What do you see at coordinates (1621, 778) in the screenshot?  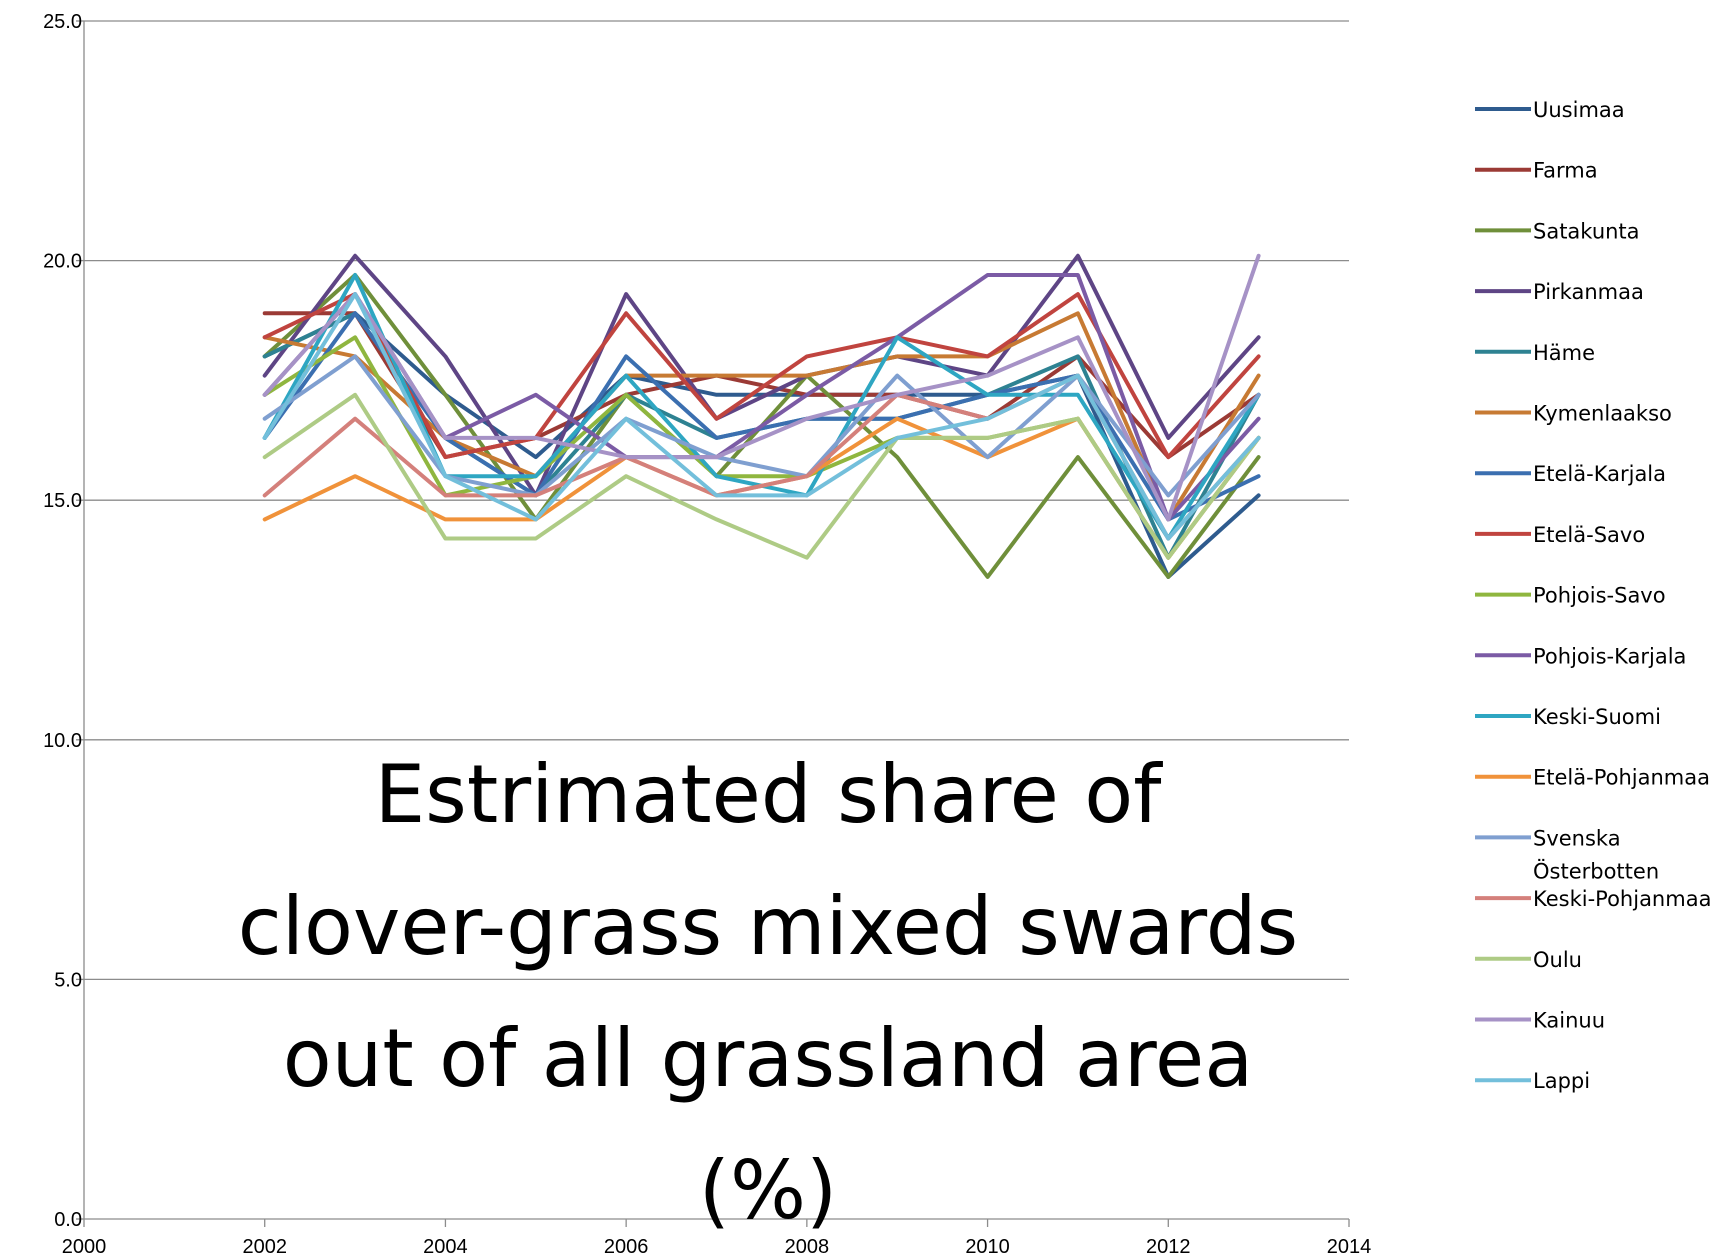 I see `legend-label-11: Etelä-Pohjanmaa` at bounding box center [1621, 778].